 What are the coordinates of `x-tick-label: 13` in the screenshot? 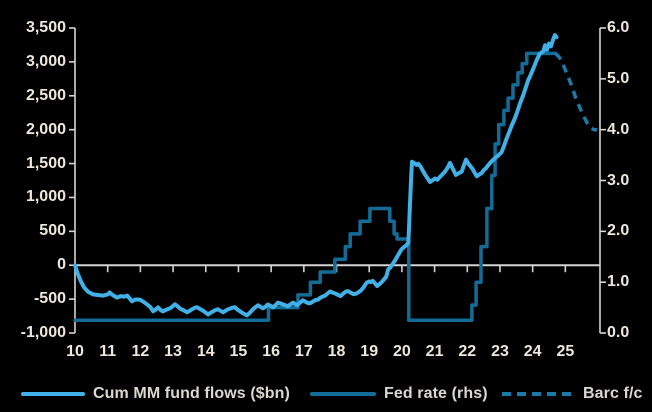 It's located at (173, 351).